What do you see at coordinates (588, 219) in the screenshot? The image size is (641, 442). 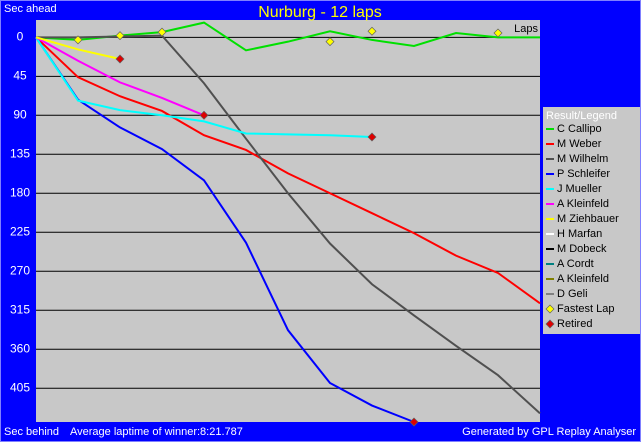 I see `legend-label: M Ziehbauer` at bounding box center [588, 219].